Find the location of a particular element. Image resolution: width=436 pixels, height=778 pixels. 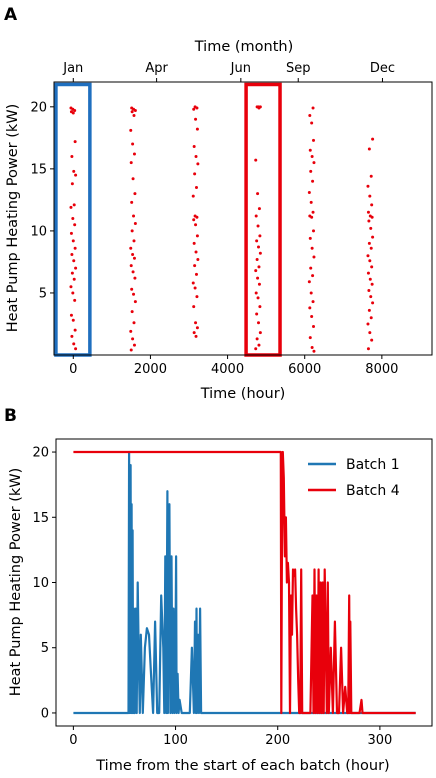

panel-b-x-label: Time from the start of each batch (hour) is located at coordinates (242, 766).